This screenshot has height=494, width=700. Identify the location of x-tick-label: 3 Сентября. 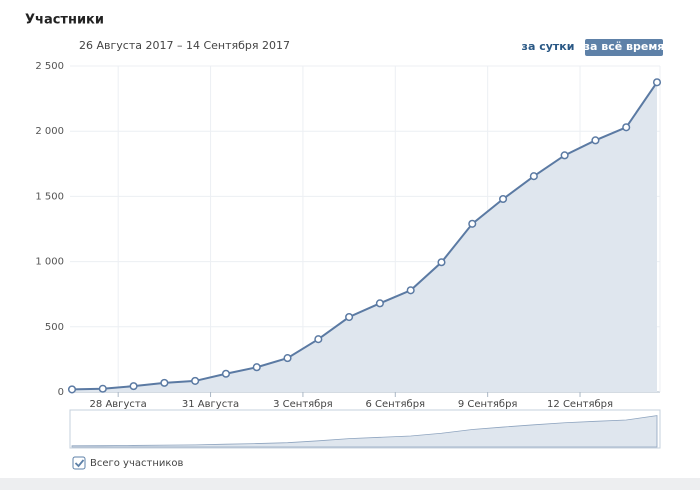
(303, 404).